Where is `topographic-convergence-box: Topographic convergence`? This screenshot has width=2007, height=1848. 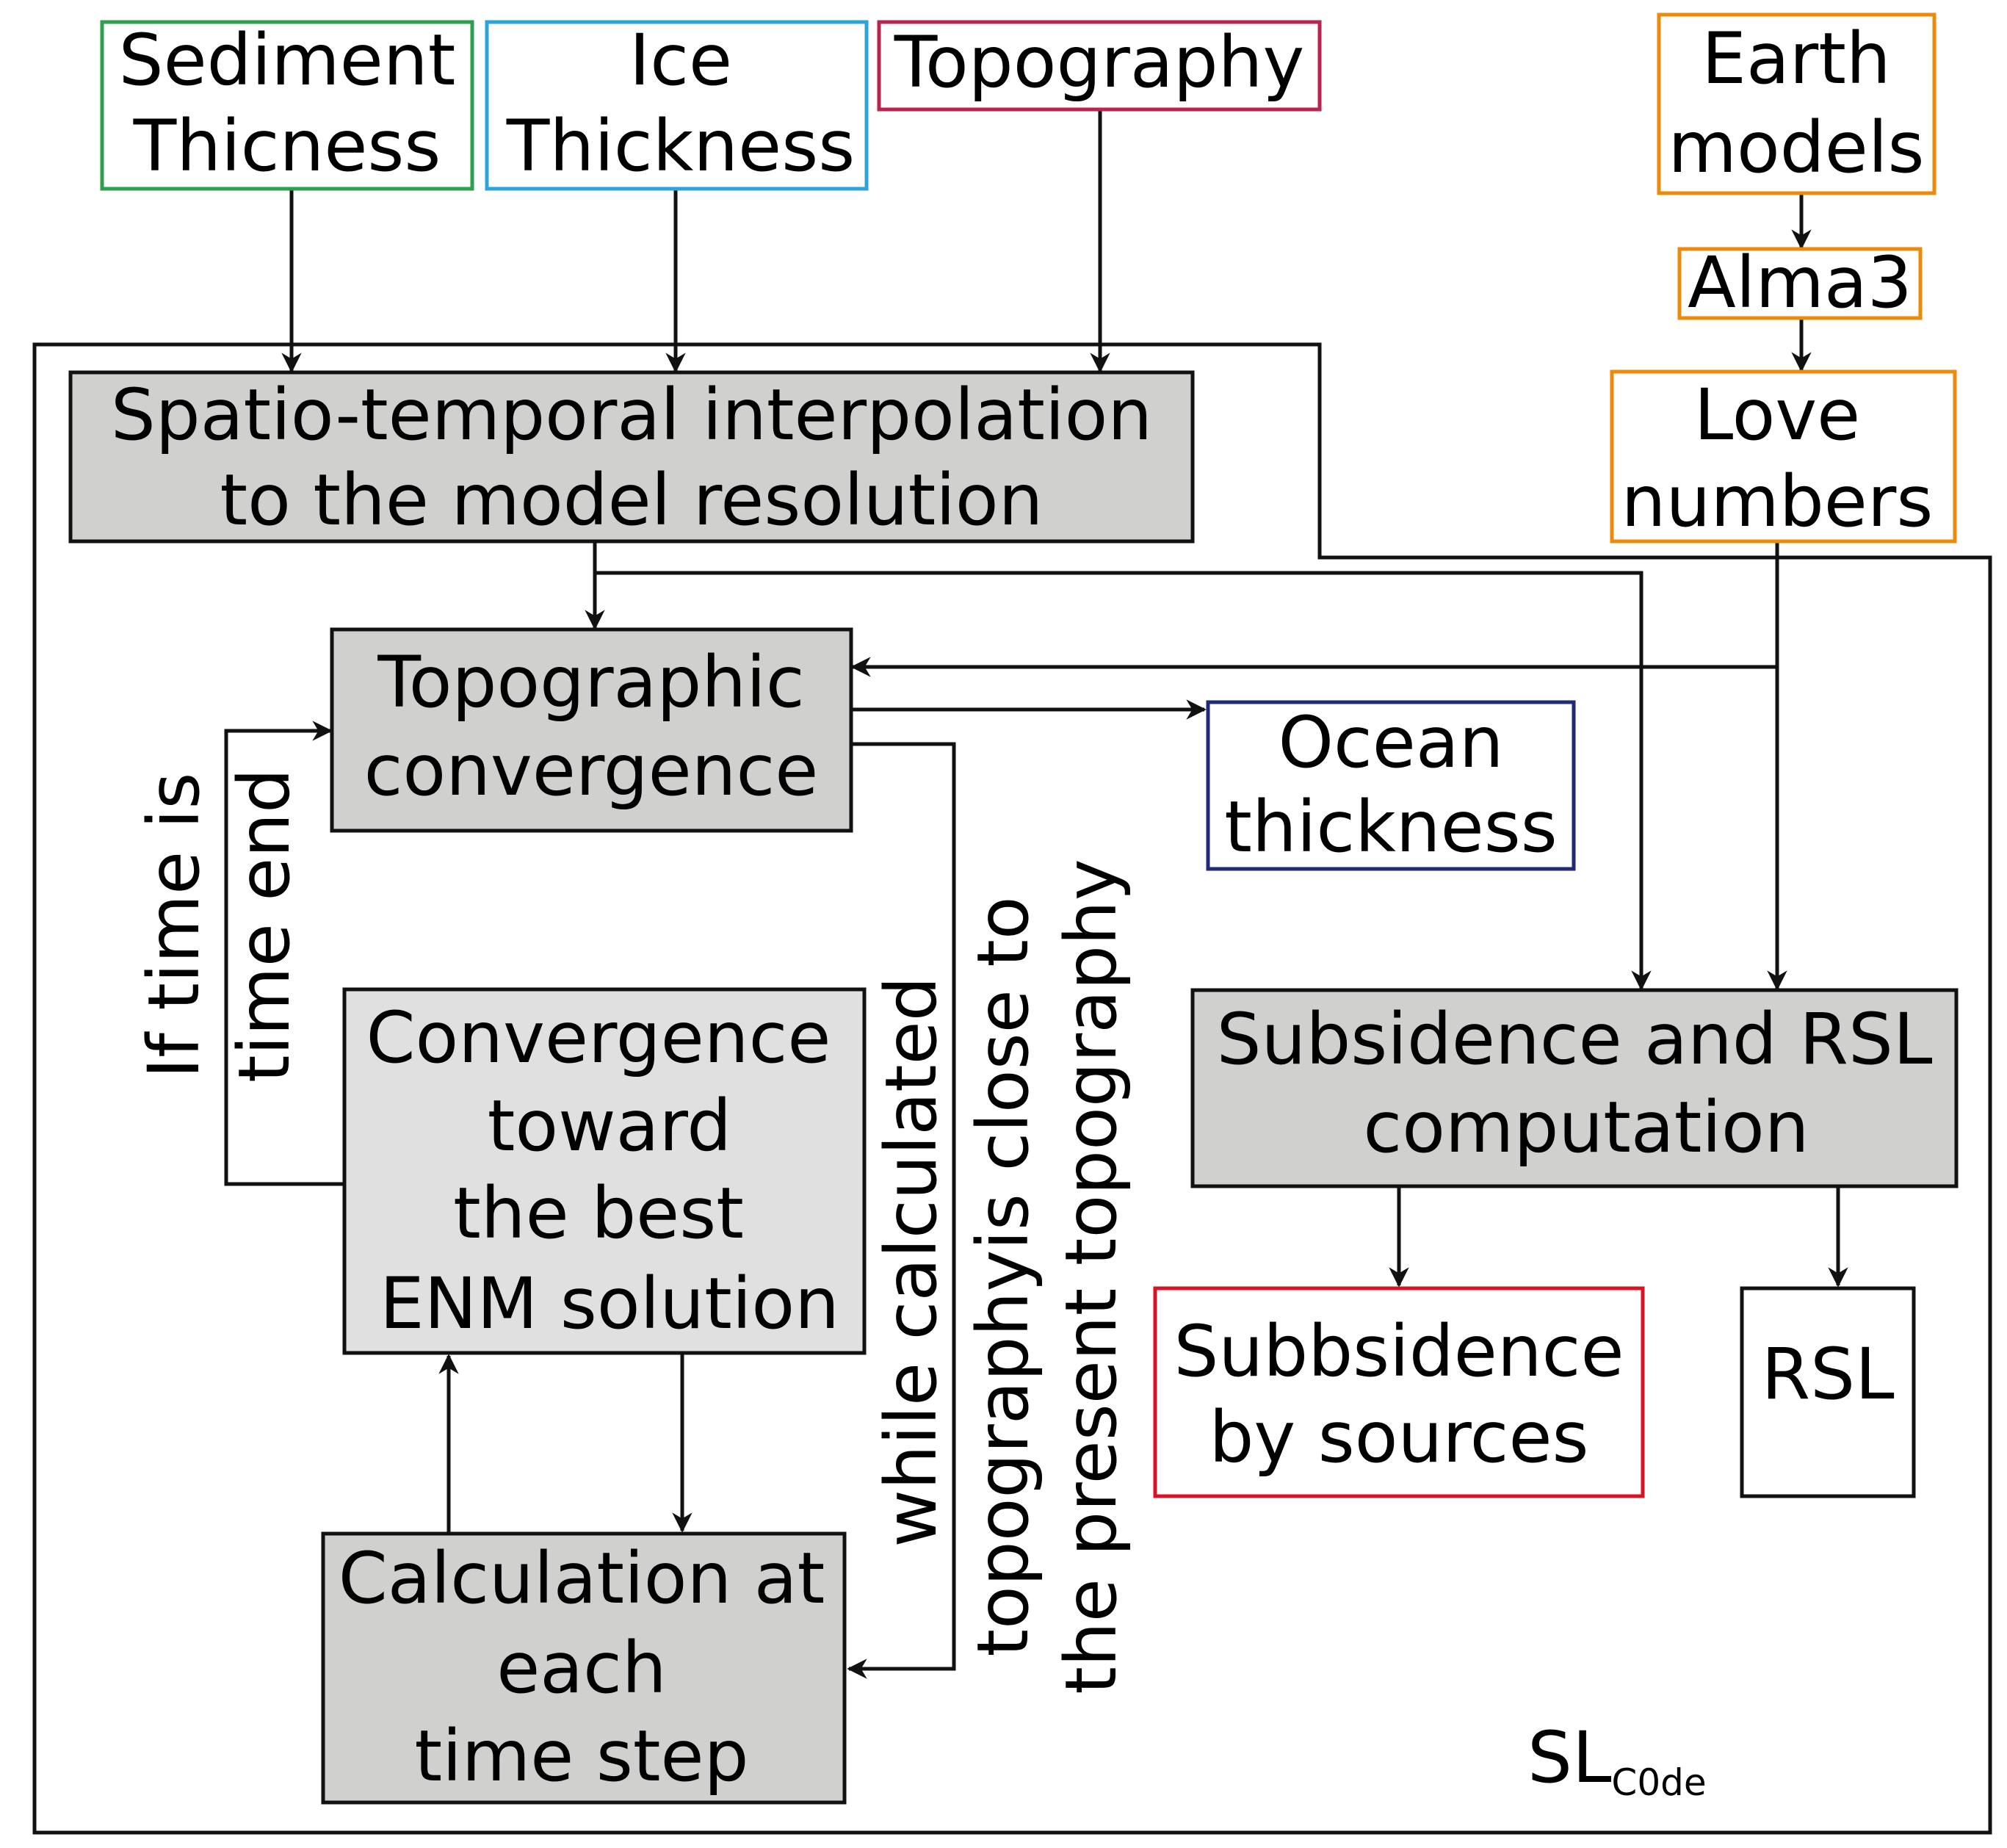
topographic-convergence-box: Topographic convergence is located at coordinates (591, 730).